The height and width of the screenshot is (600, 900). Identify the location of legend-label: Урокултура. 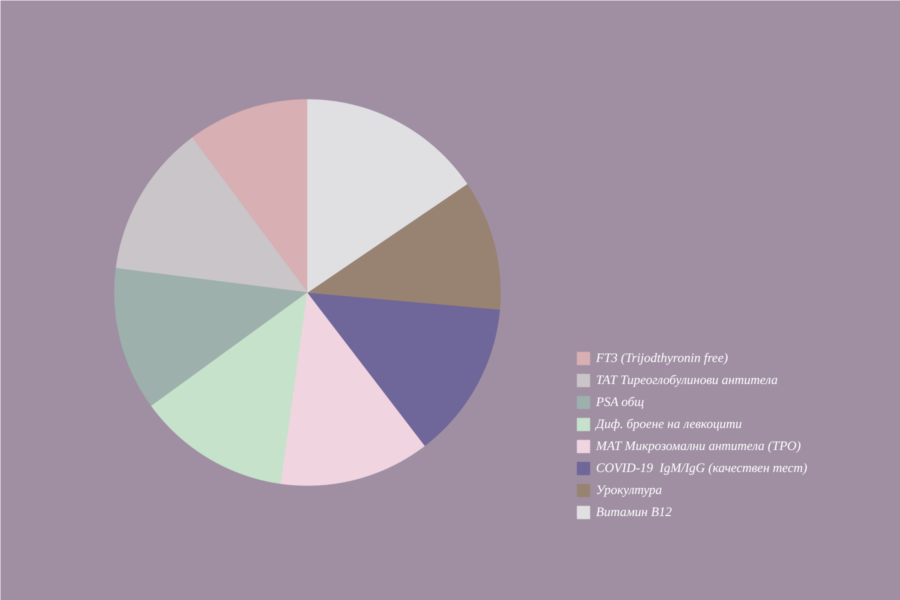
(629, 490).